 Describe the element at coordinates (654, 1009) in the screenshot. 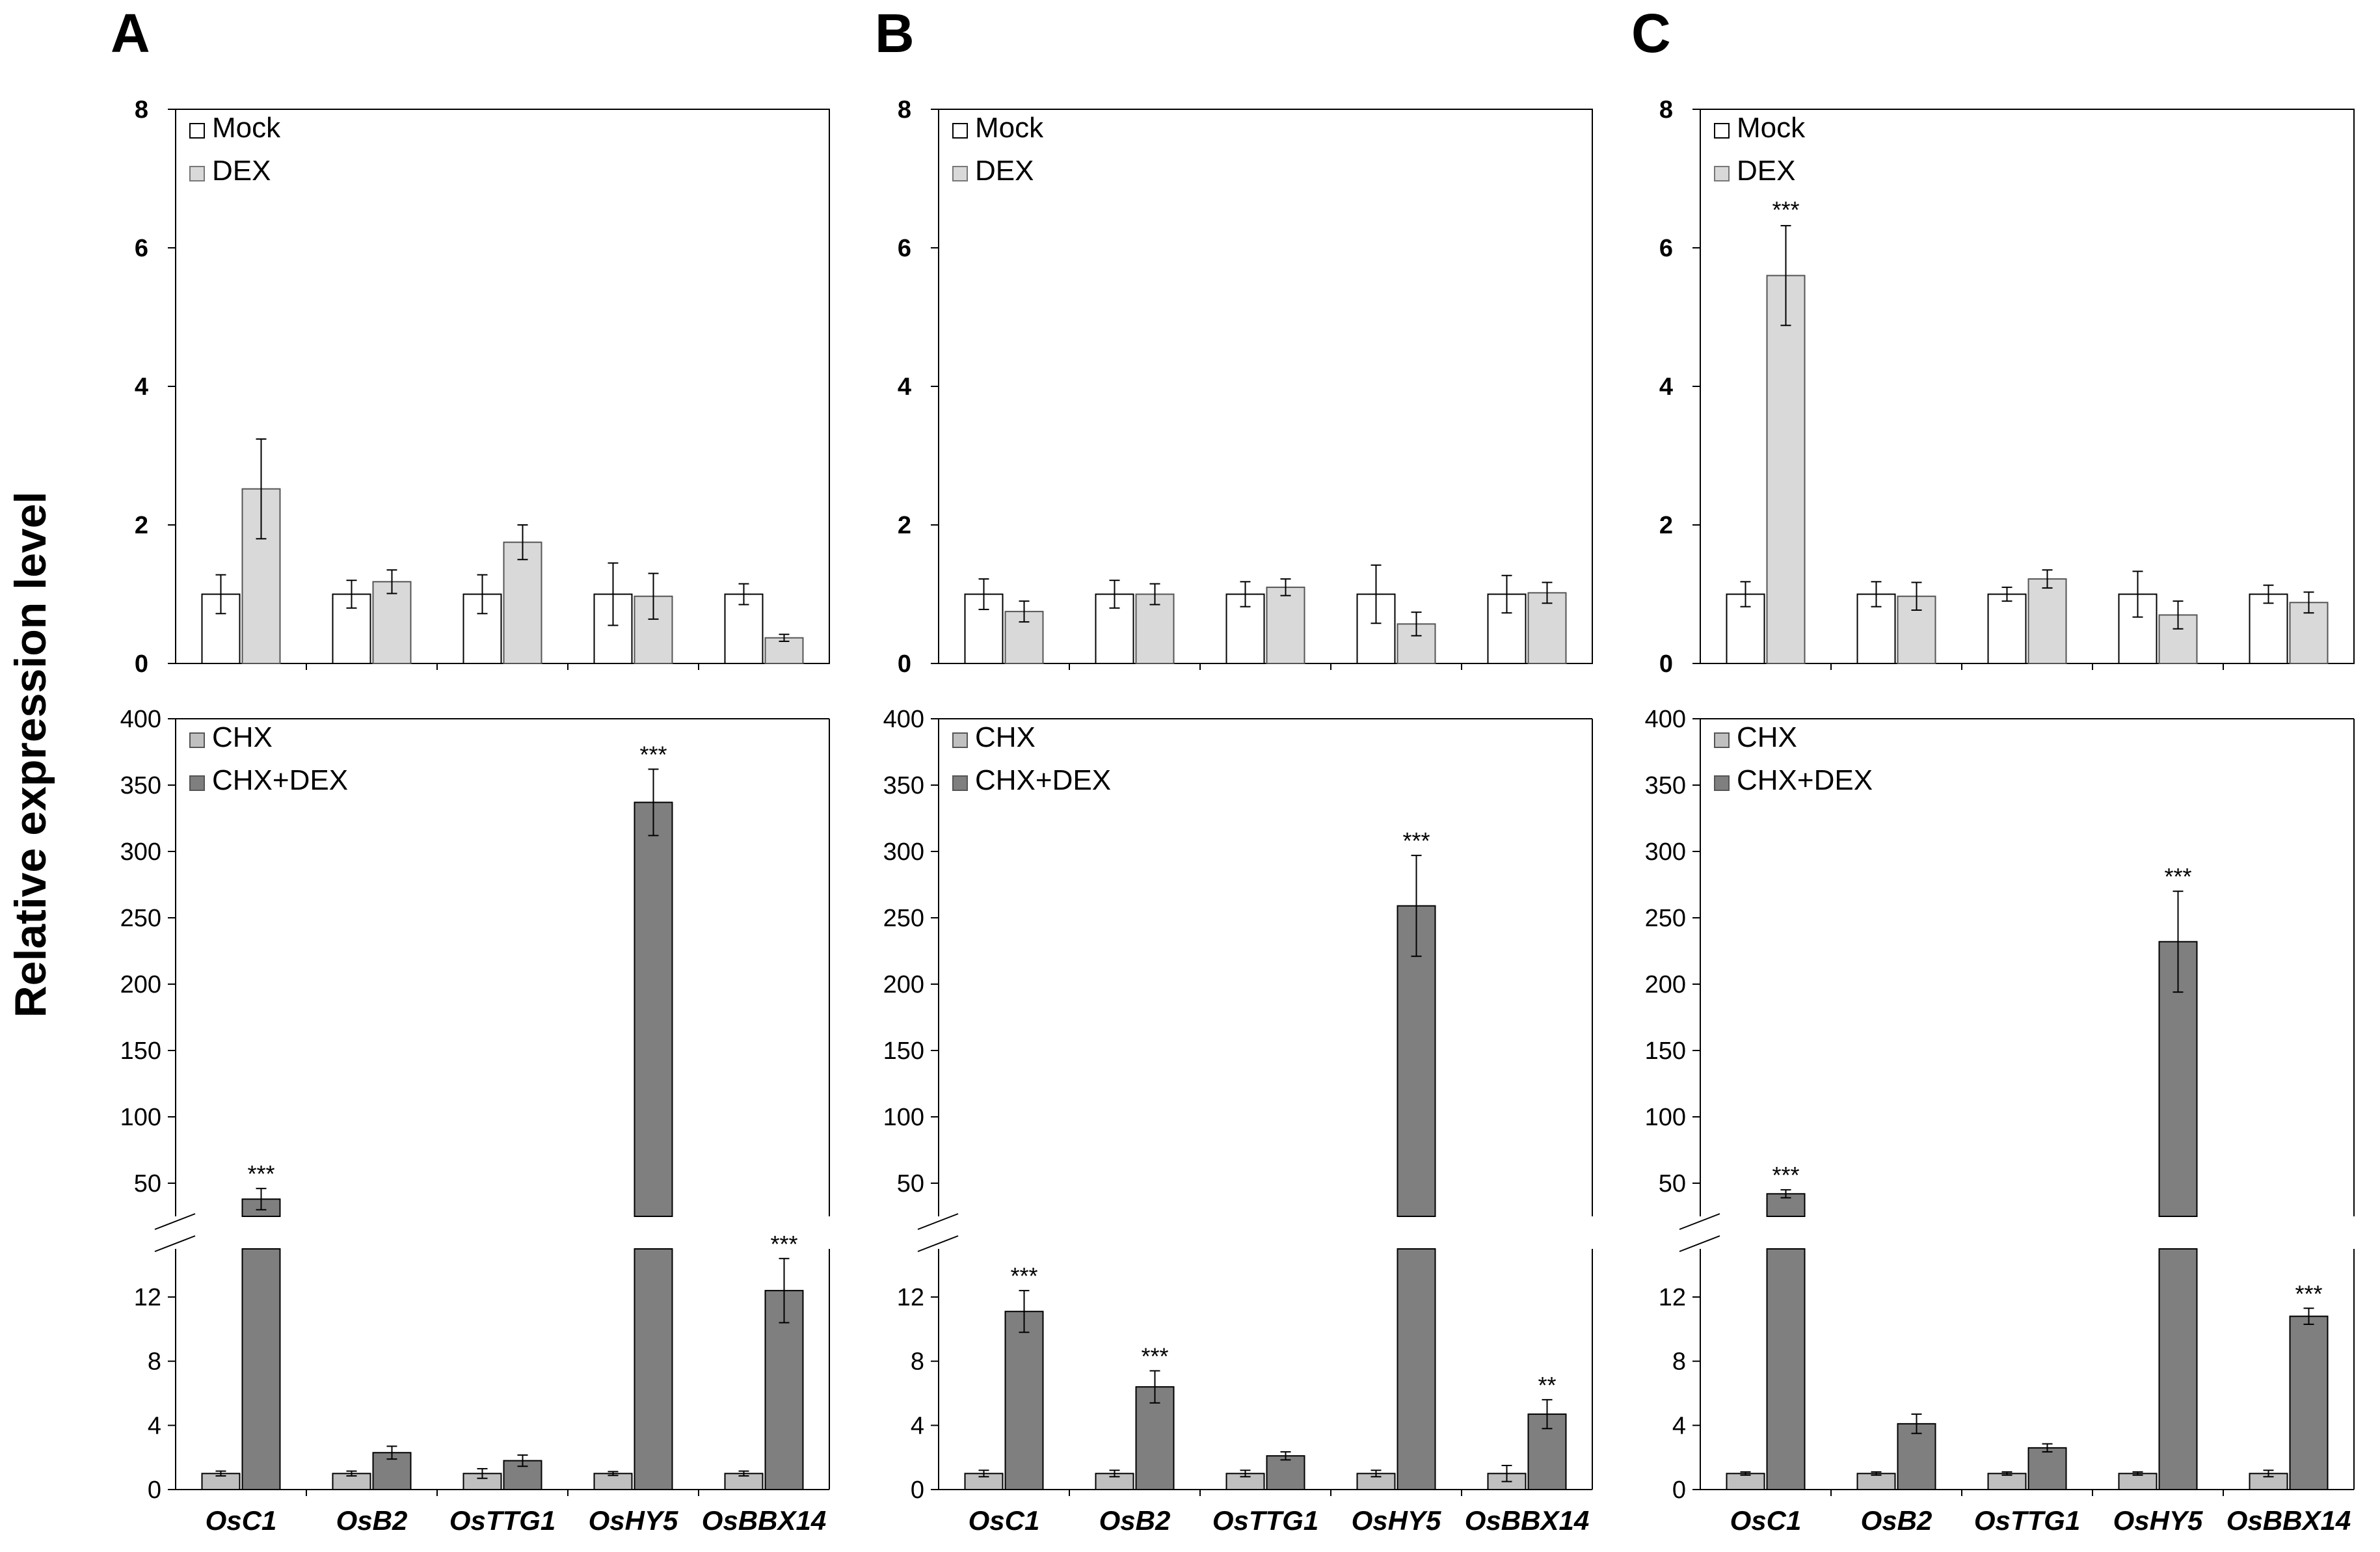

I see `bar-chx-dex-OsHY5-upper` at that location.